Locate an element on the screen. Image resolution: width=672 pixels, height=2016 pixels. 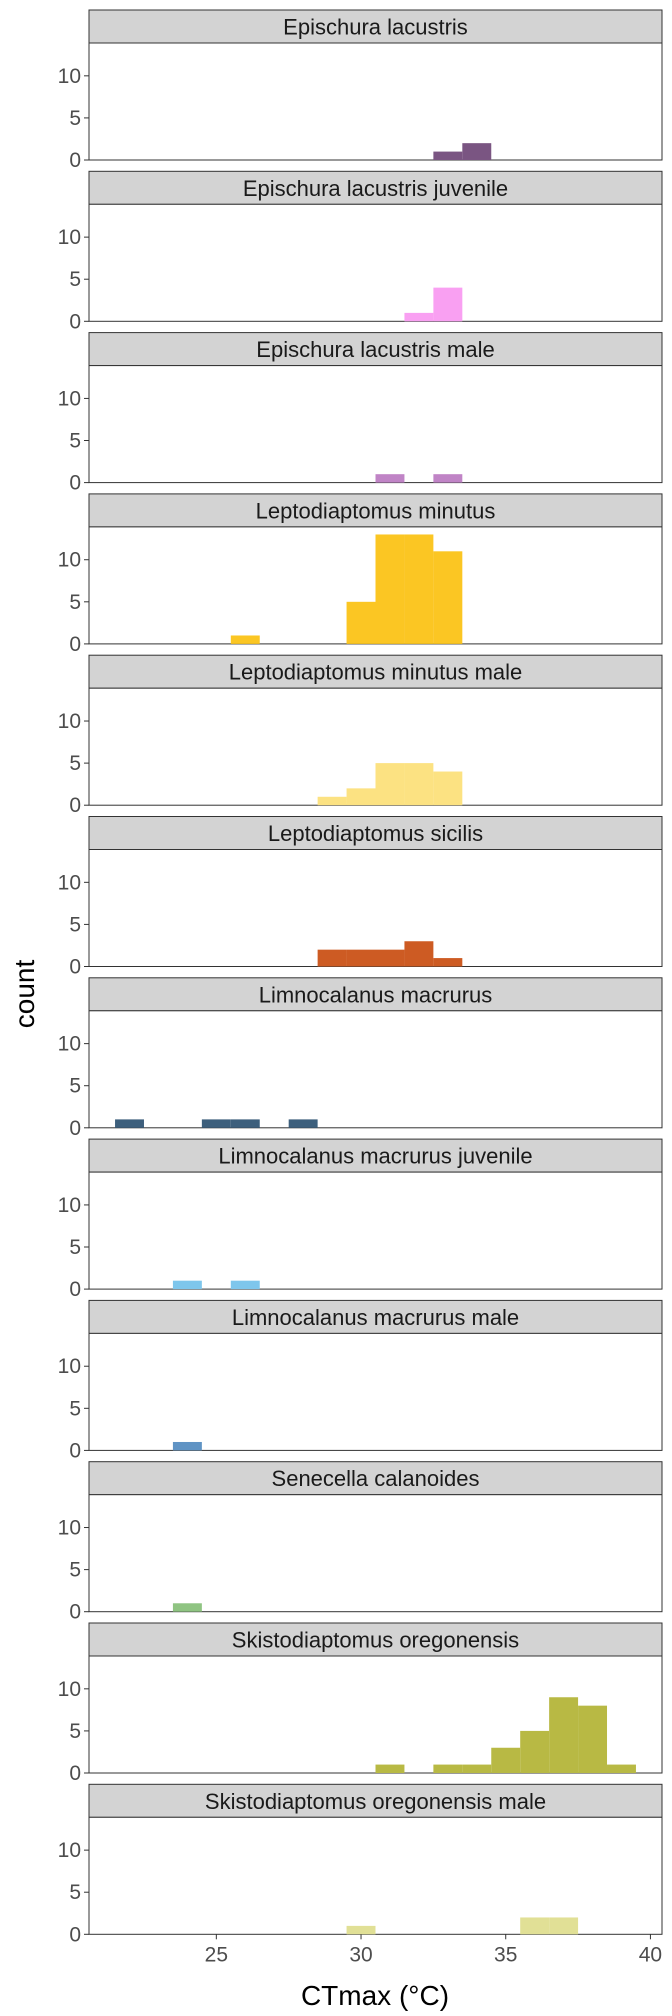
x-axis: 25 30 35 40 is located at coordinates (433, 1950).